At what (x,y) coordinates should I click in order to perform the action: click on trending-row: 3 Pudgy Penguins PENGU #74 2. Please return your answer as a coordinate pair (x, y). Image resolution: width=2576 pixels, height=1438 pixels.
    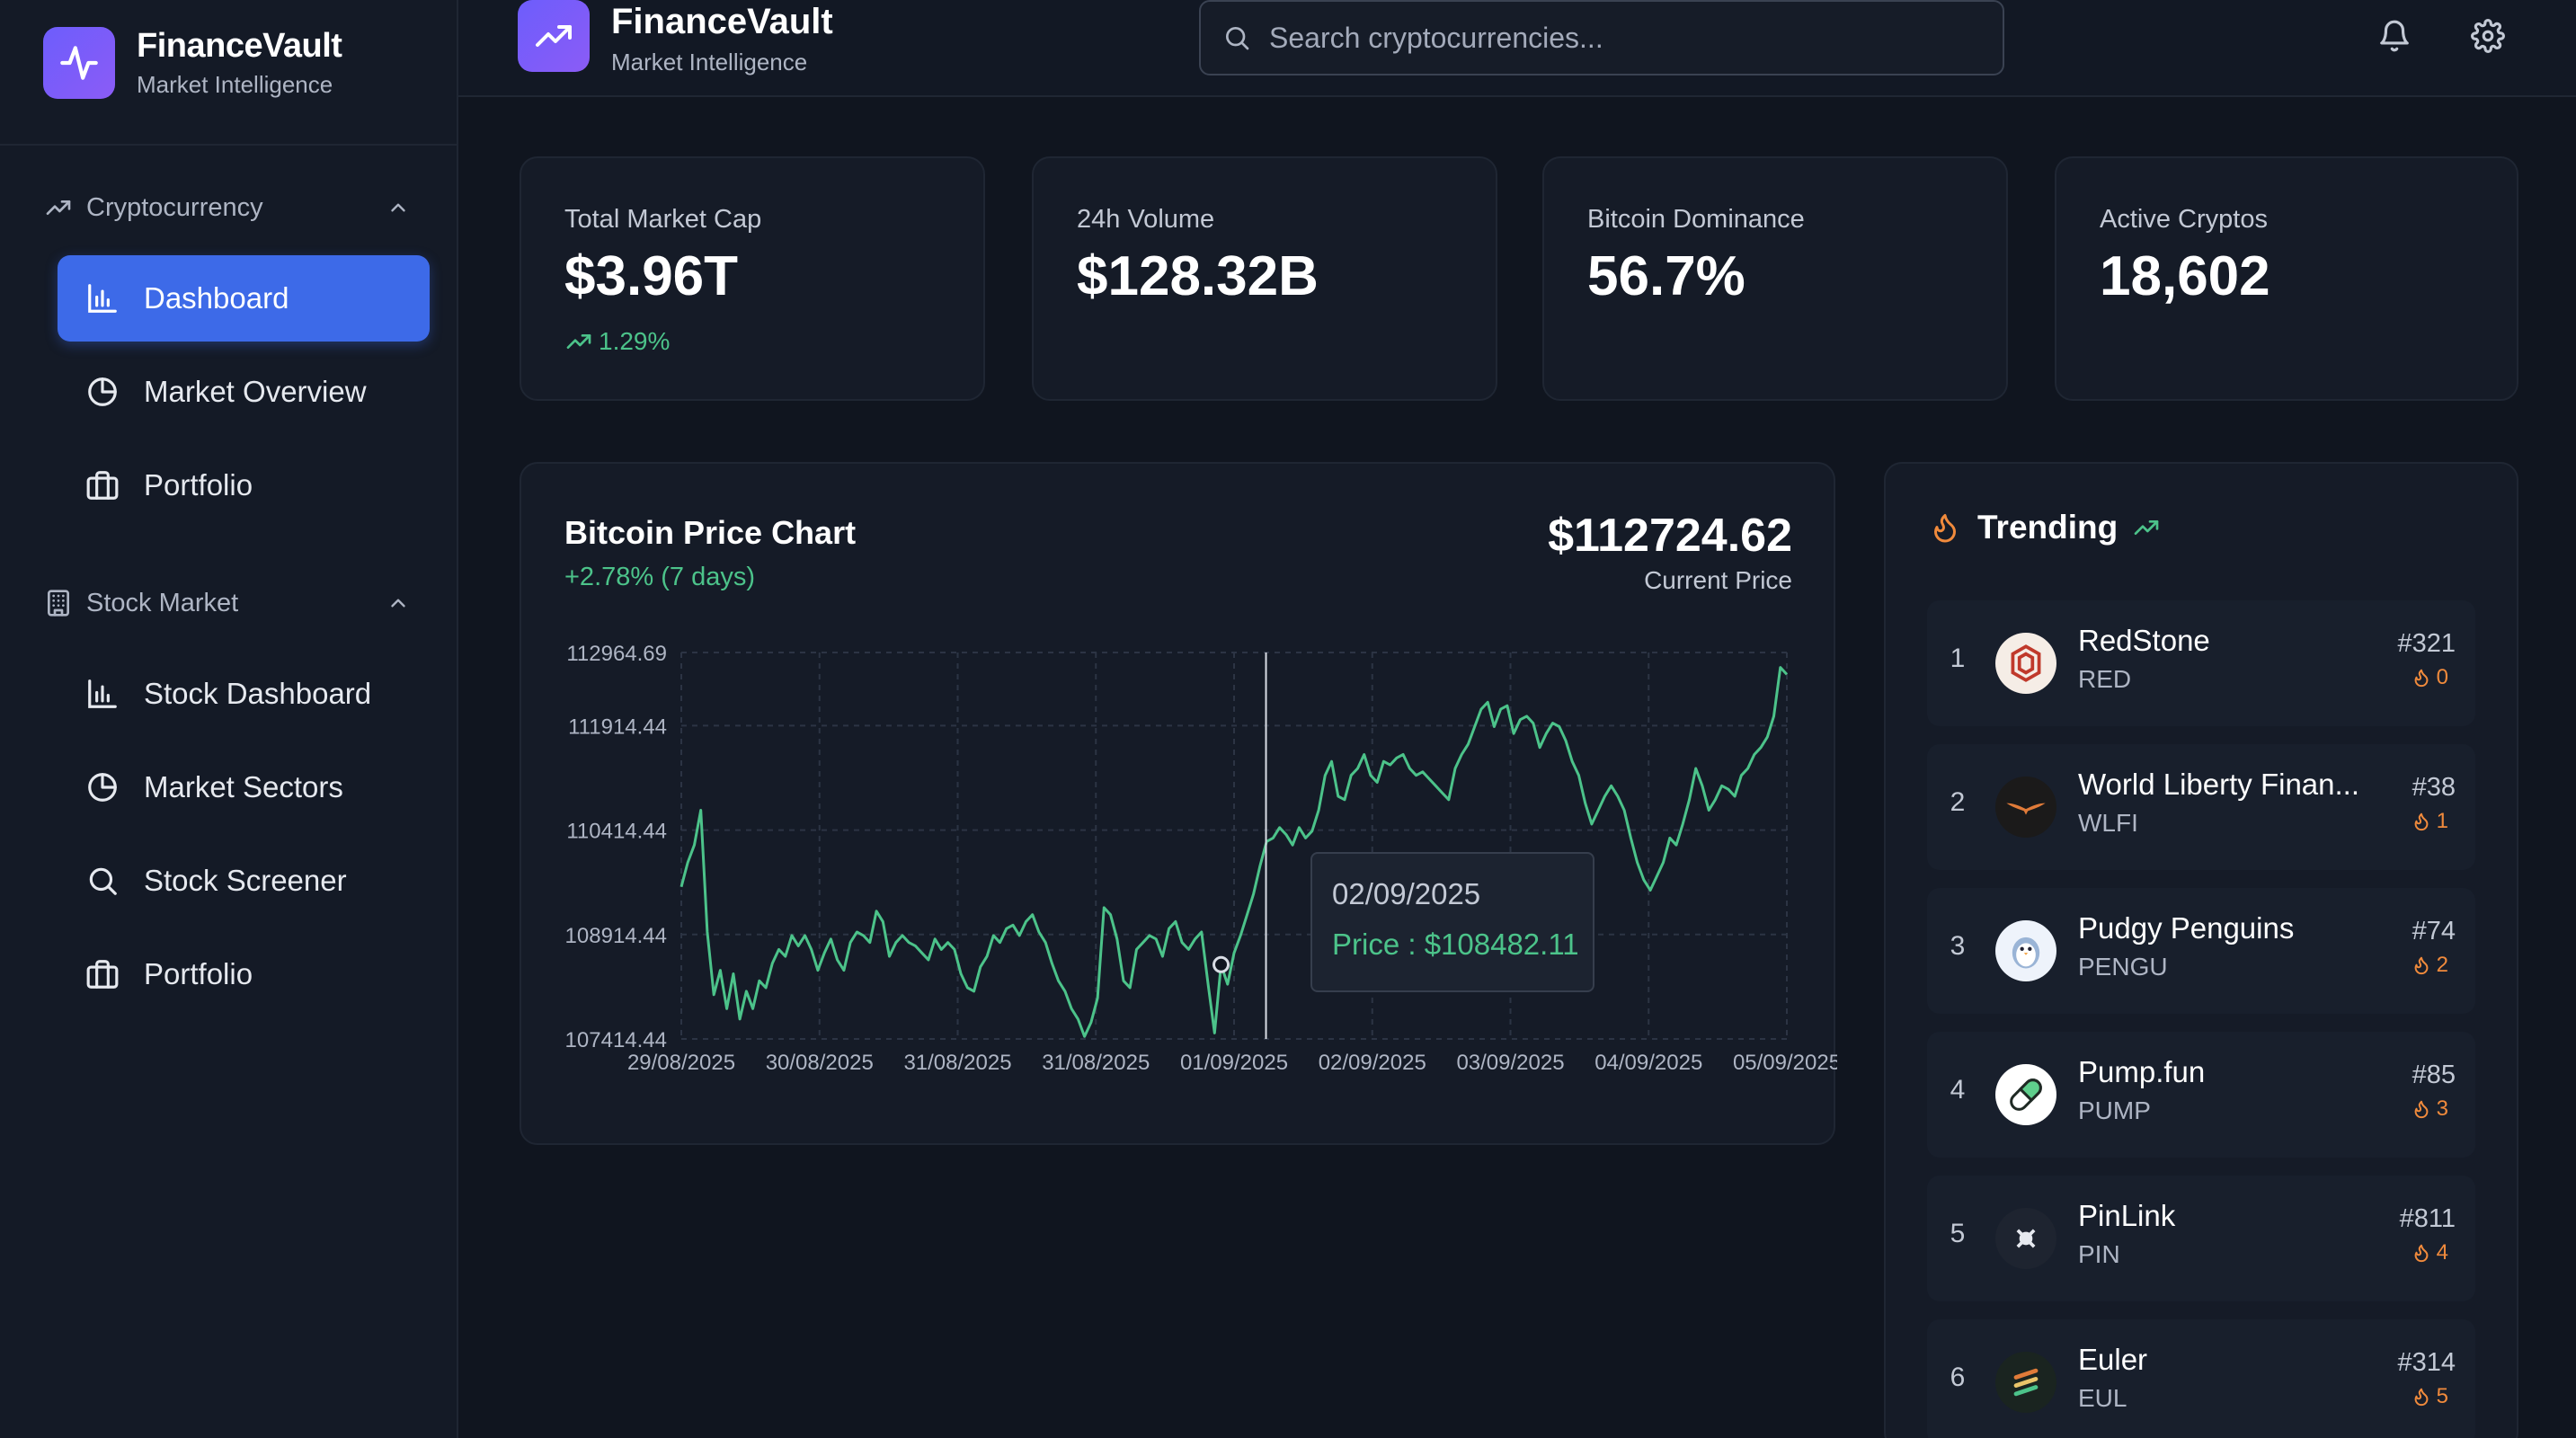
    Looking at the image, I should click on (2201, 951).